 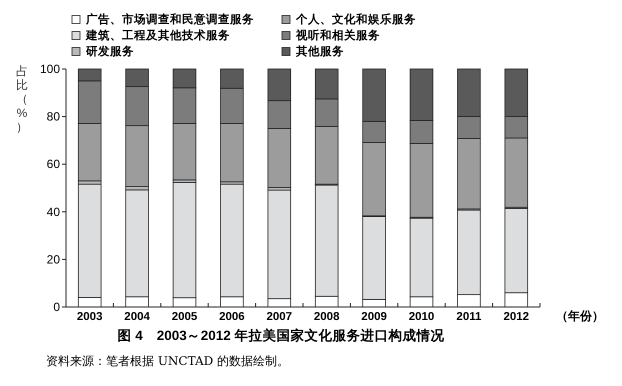 What do you see at coordinates (169, 19) in the screenshot?
I see `legend-label: 广告、市场调查和民意调查服务` at bounding box center [169, 19].